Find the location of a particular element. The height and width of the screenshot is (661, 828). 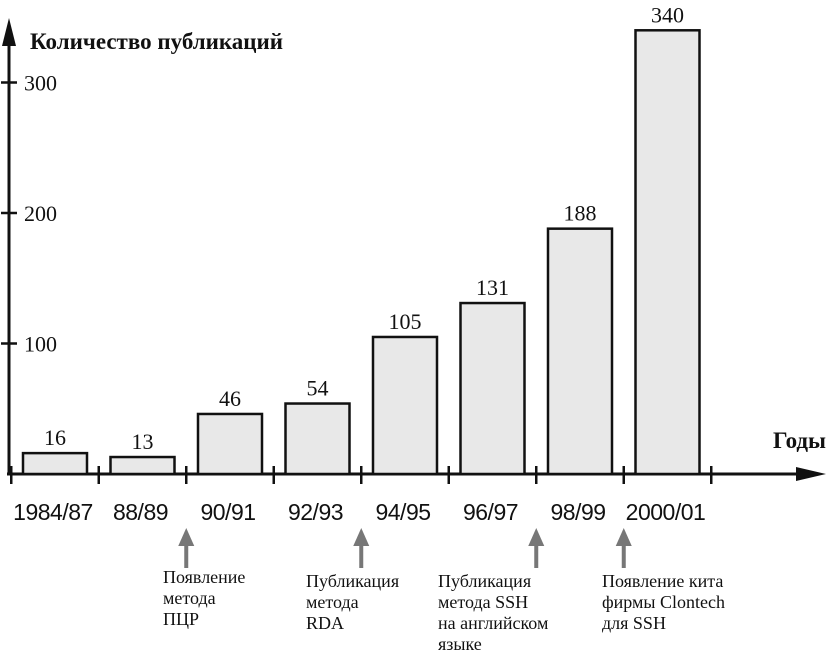

x-tick-label: 1984/87 is located at coordinates (53, 512).